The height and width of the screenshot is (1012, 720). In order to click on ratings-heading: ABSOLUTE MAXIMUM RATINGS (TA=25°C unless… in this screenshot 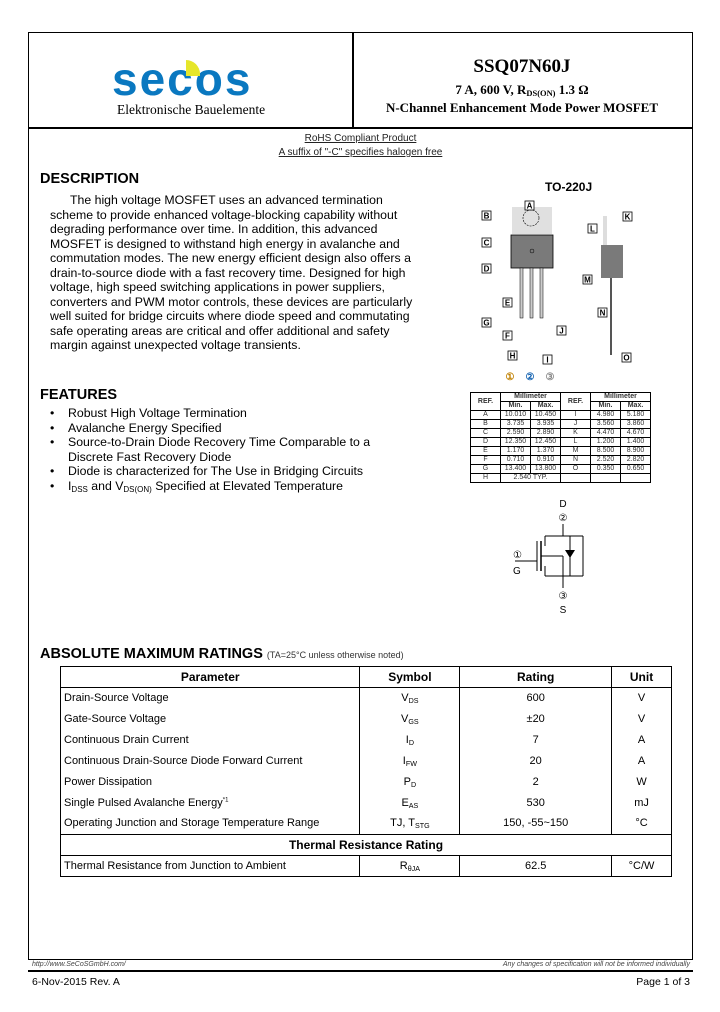, I will do `click(222, 654)`.